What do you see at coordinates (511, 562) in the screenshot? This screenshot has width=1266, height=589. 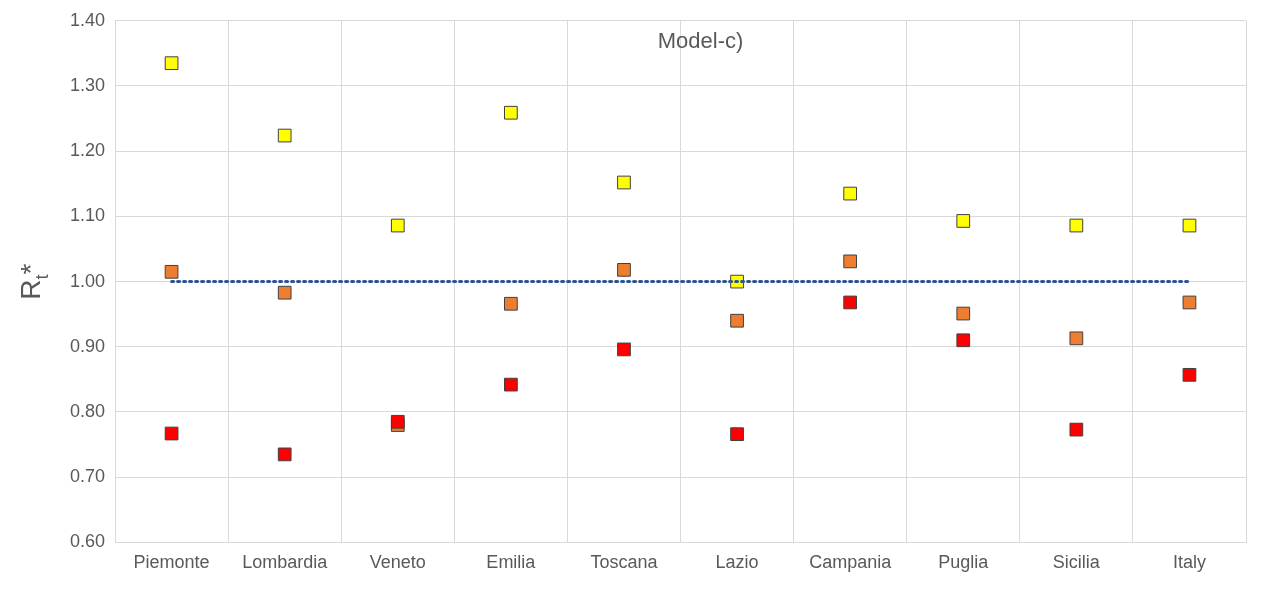 I see `x-tick-label: Emilia` at bounding box center [511, 562].